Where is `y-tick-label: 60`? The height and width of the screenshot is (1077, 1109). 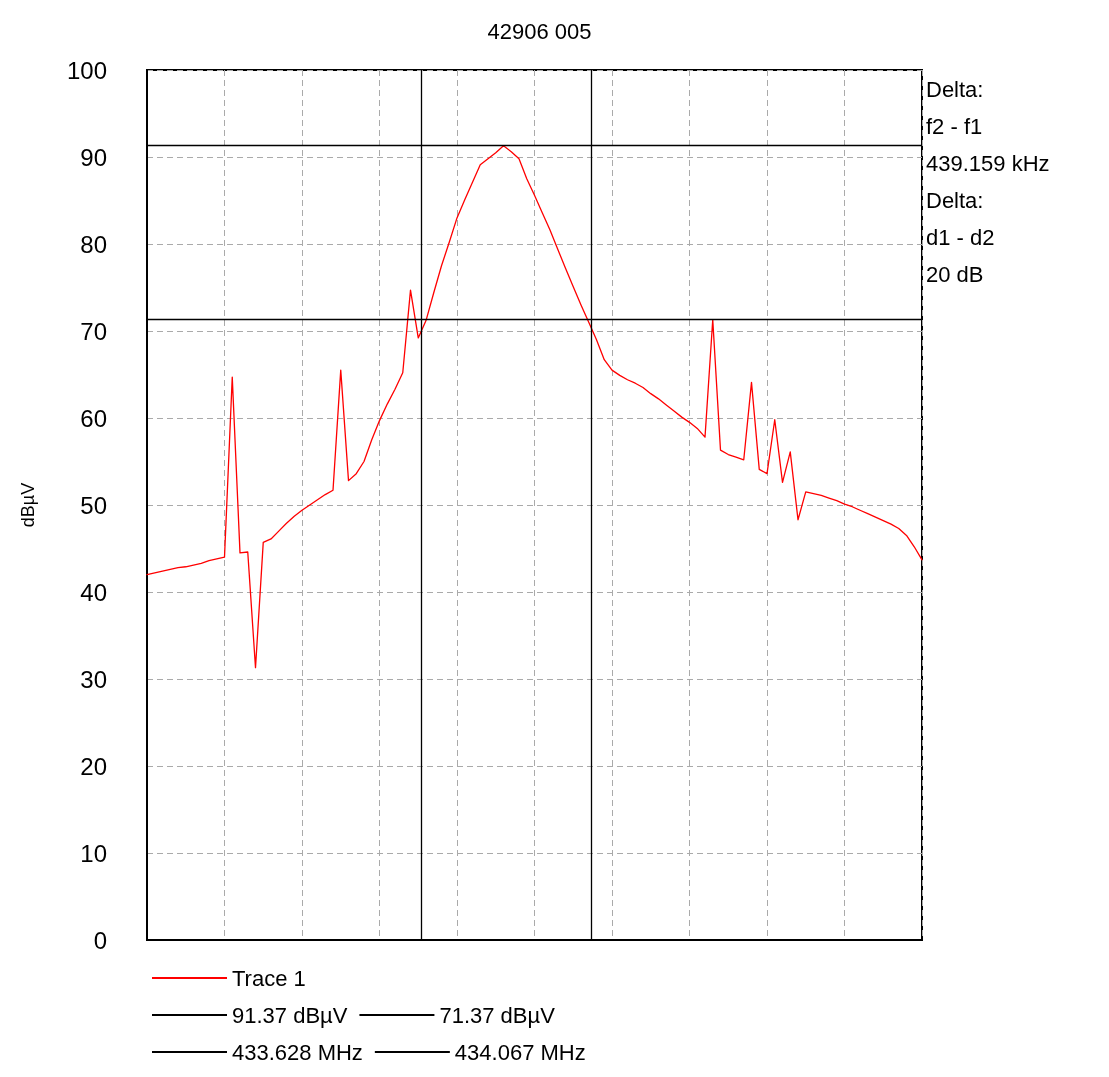 y-tick-label: 60 is located at coordinates (93, 418).